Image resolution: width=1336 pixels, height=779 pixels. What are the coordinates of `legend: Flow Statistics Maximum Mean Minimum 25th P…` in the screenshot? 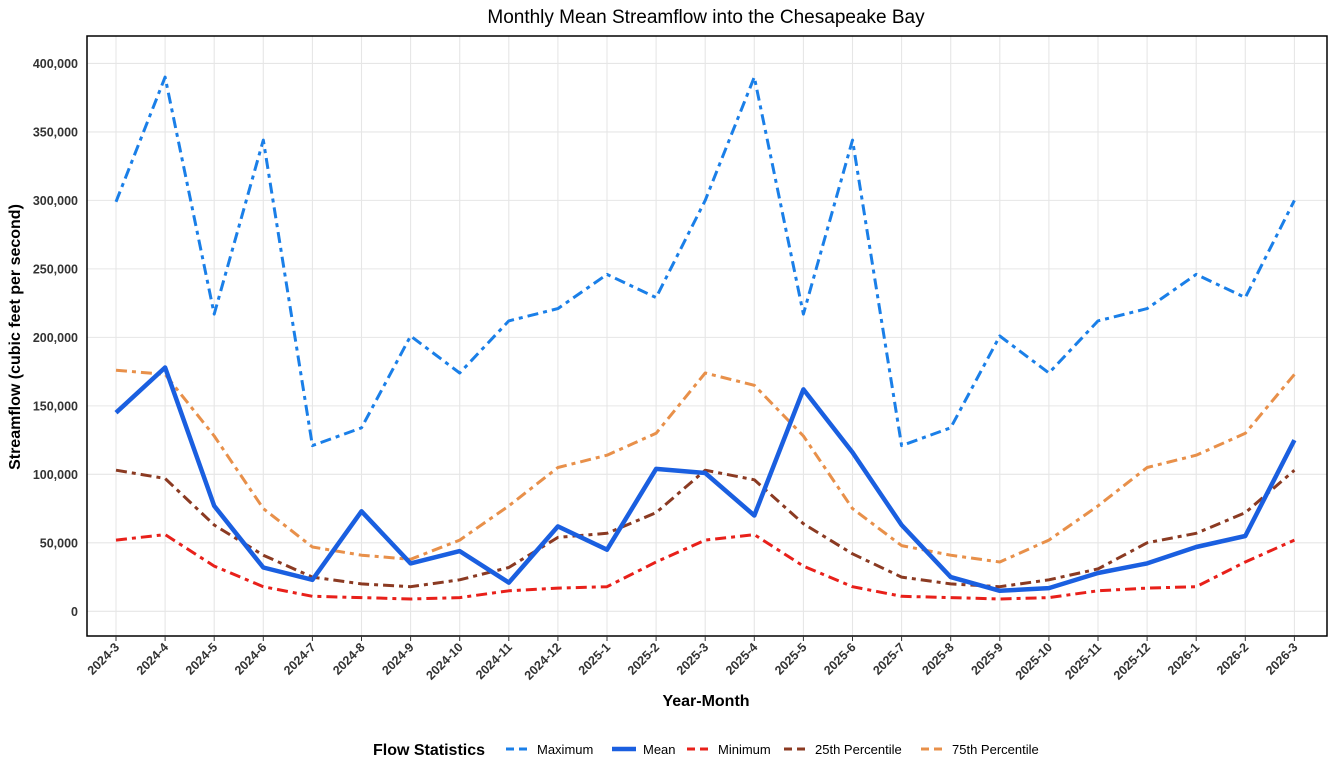 It's located at (706, 750).